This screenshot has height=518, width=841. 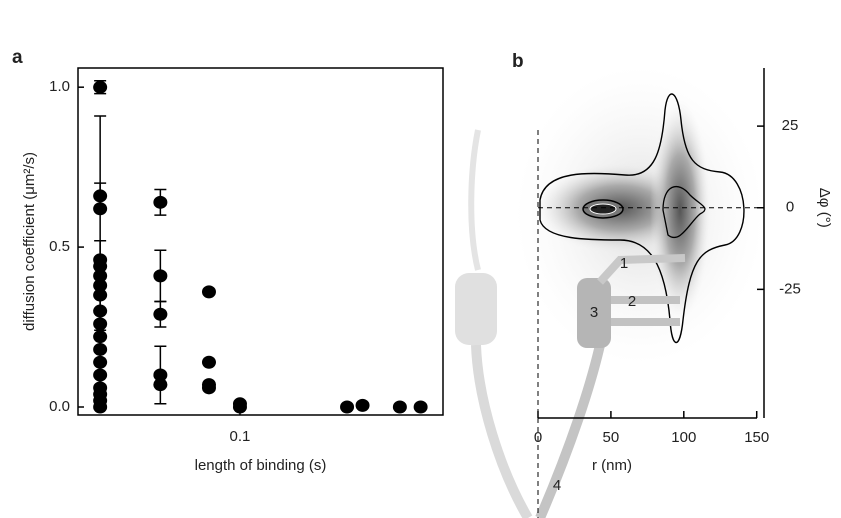 I want to click on y-tick-label: -25, so click(x=790, y=288).